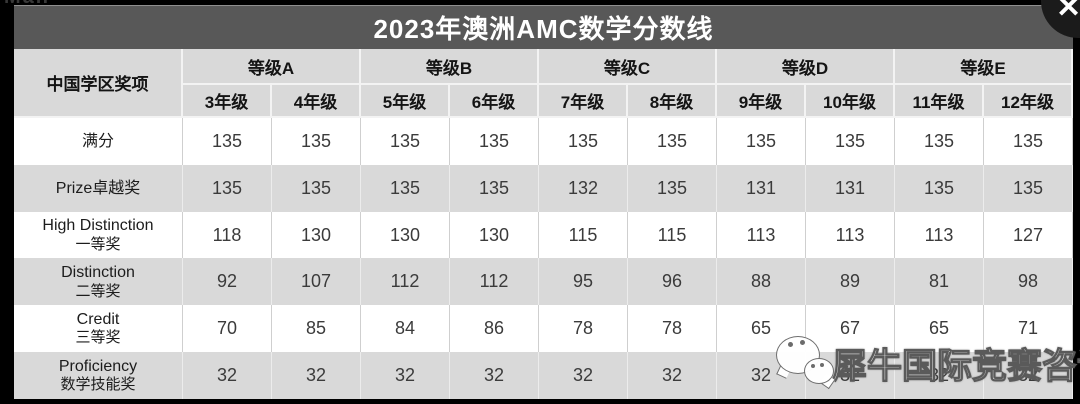  I want to click on row-label-zh: 三等奖, so click(98, 338).